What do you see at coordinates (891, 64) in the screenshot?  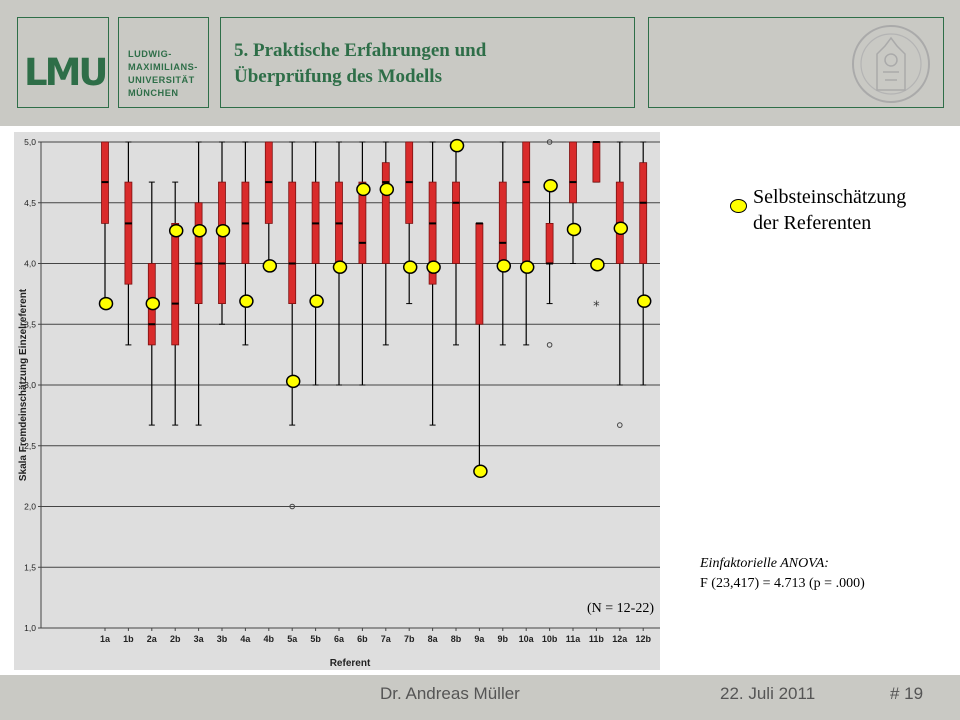 I see `university-seal-icon` at bounding box center [891, 64].